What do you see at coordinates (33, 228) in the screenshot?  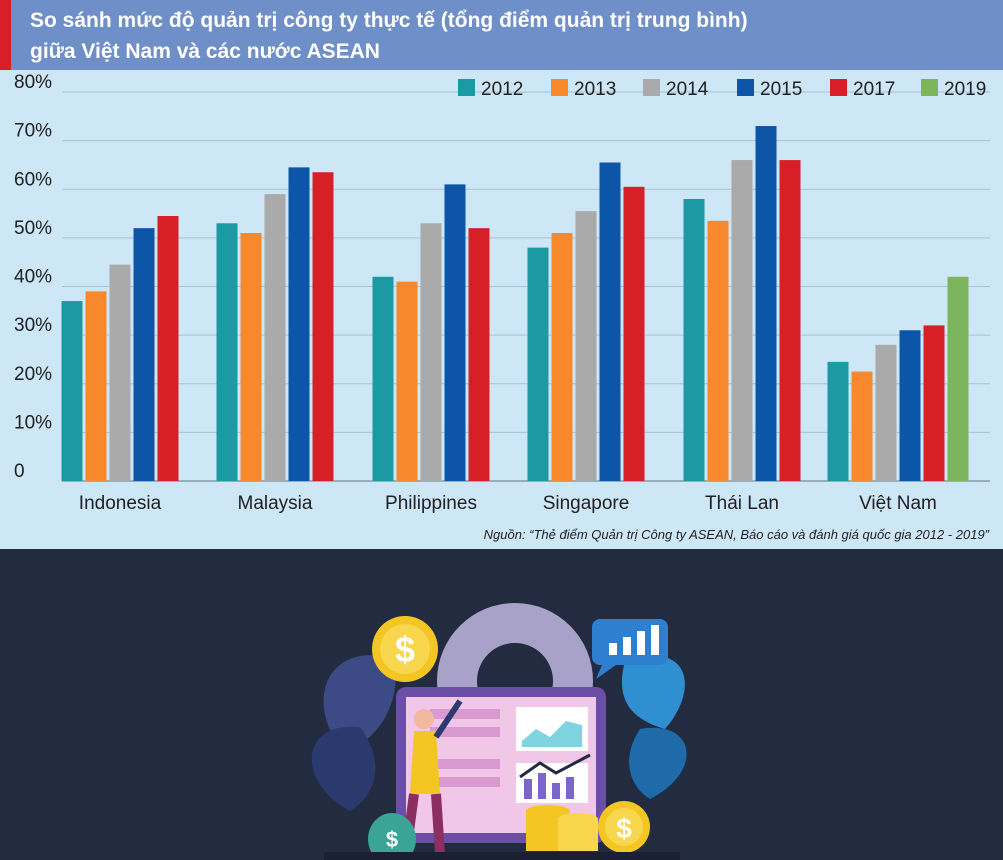 I see `y-tick-label: 50%` at bounding box center [33, 228].